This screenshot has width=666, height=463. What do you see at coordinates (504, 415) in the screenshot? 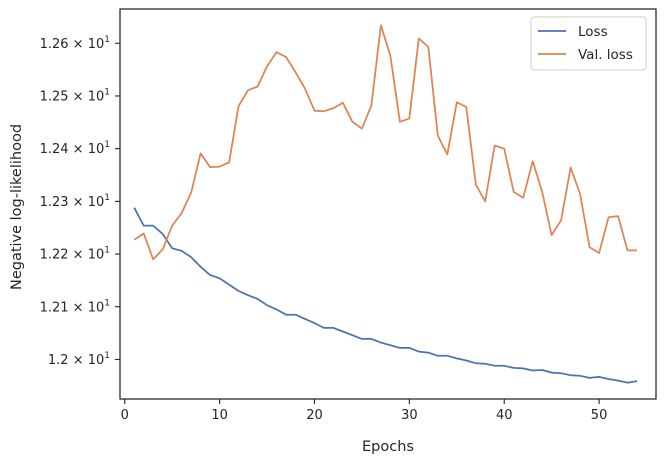
I see `x-tick-label: 40` at bounding box center [504, 415].